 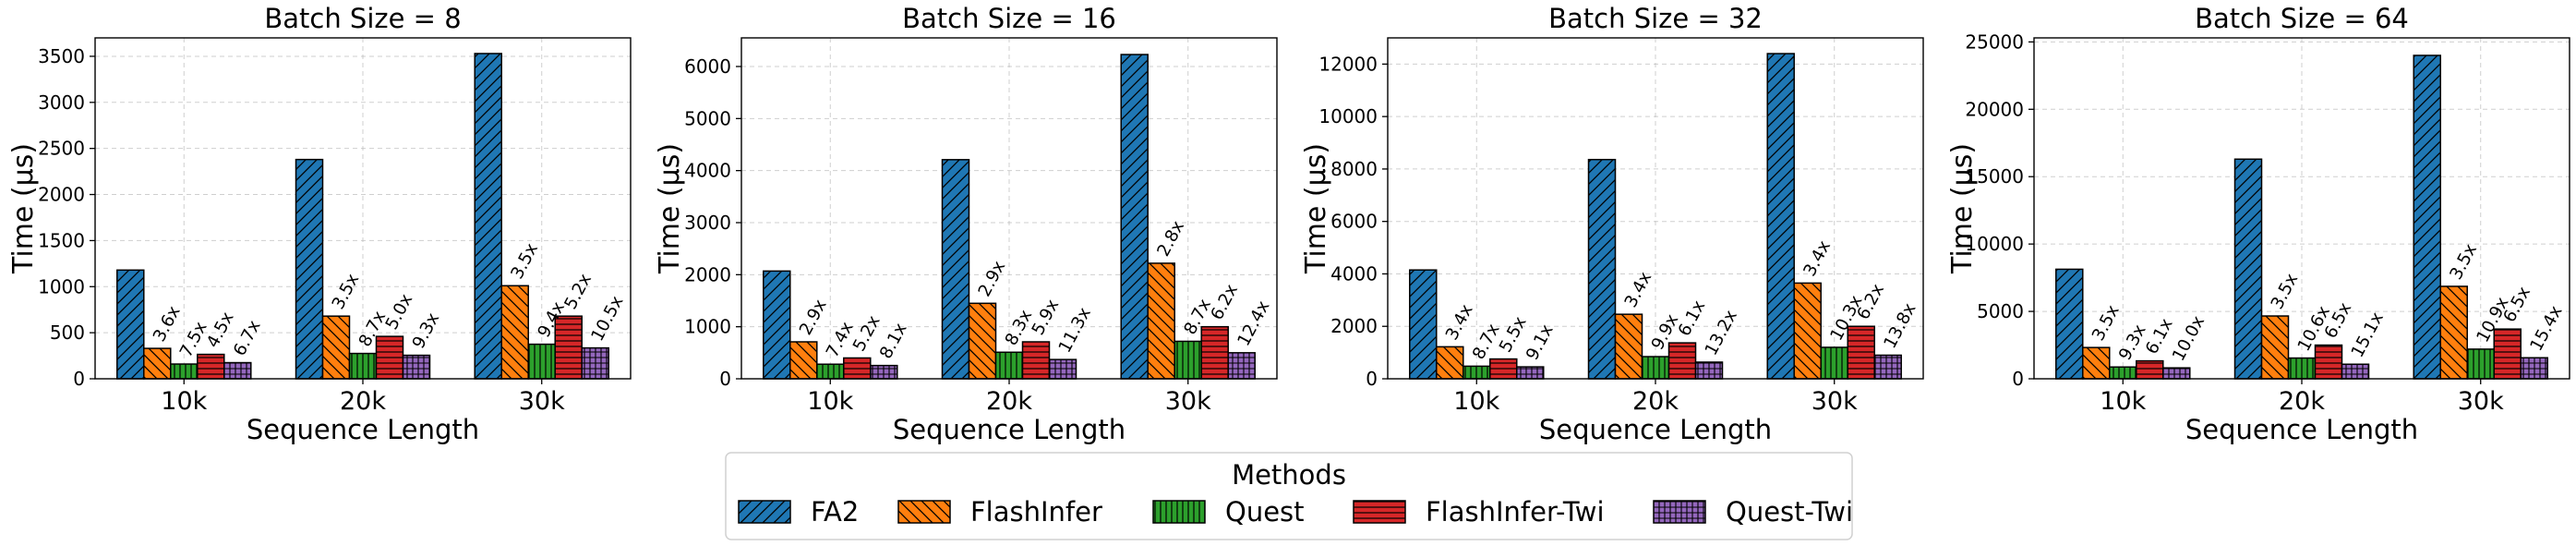 I want to click on y-tick-label: 2500, so click(x=61, y=149).